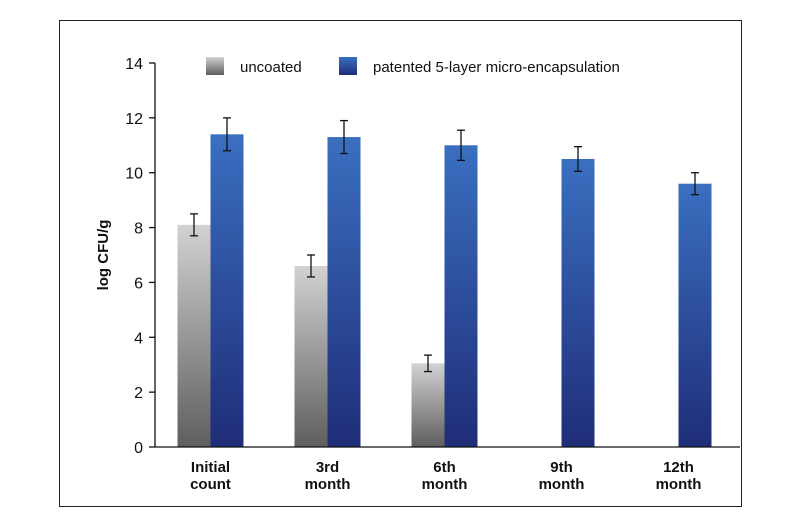  I want to click on y-tick-label: 0, so click(138, 448).